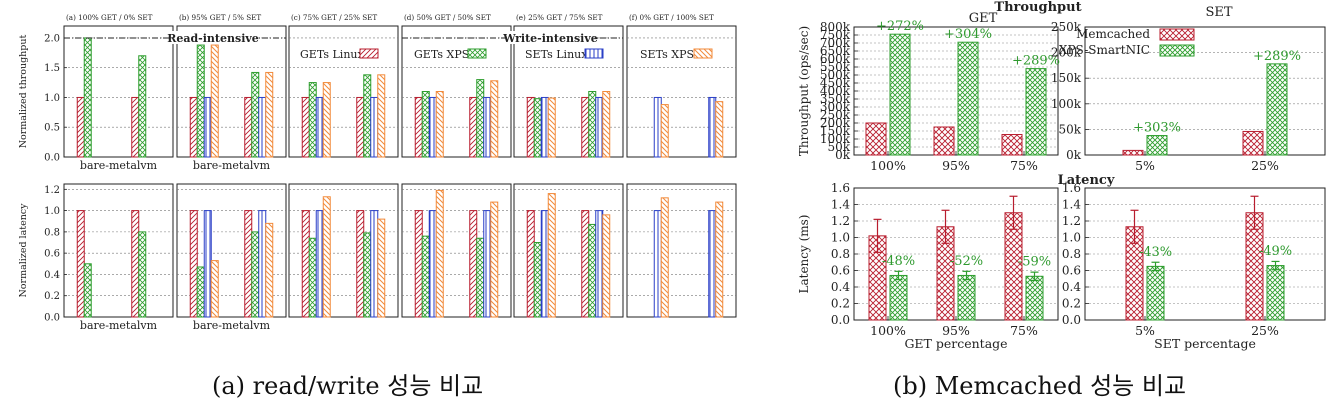  Describe the element at coordinates (667, 54) in the screenshot. I see `legend-label: SETs XPS` at that location.